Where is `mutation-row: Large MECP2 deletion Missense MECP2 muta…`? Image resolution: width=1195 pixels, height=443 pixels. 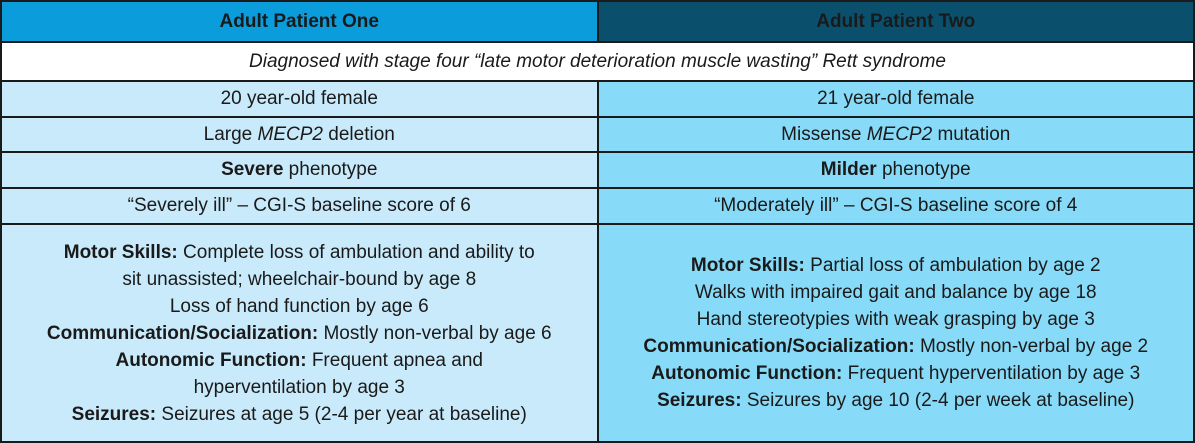 mutation-row: Large MECP2 deletion Missense MECP2 muta… is located at coordinates (597, 134).